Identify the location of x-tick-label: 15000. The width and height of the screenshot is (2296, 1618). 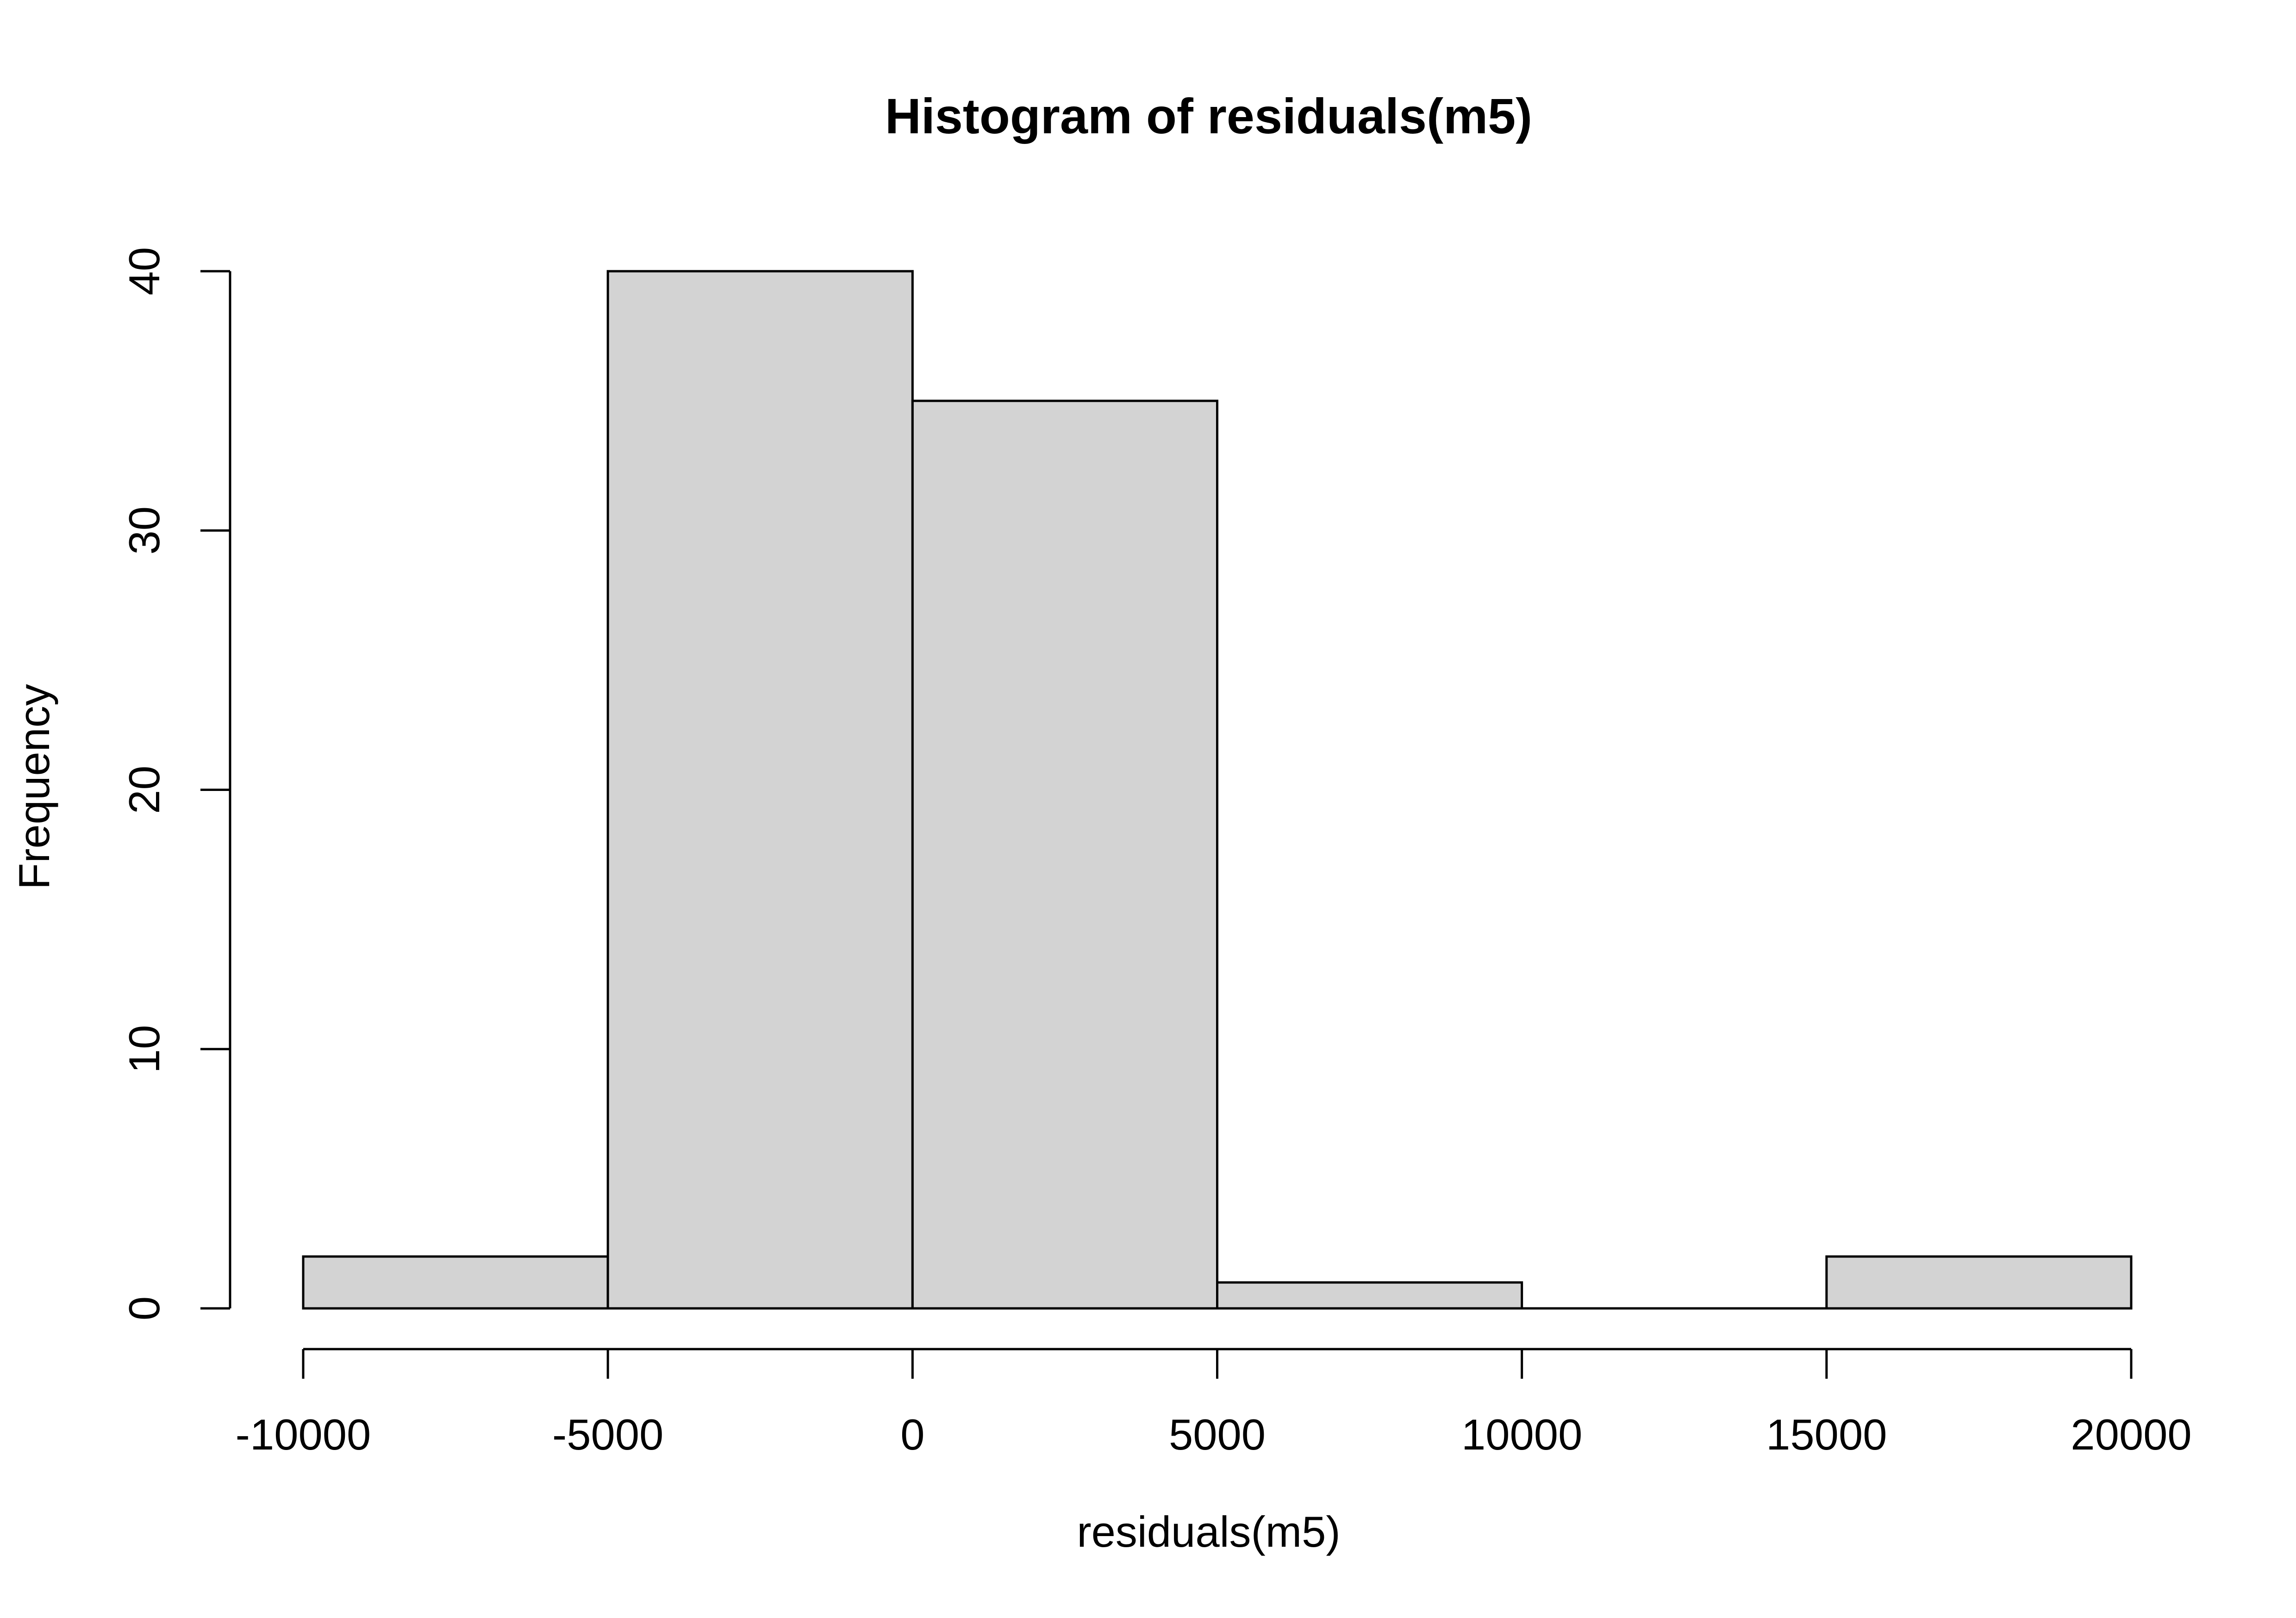
(1826, 1434).